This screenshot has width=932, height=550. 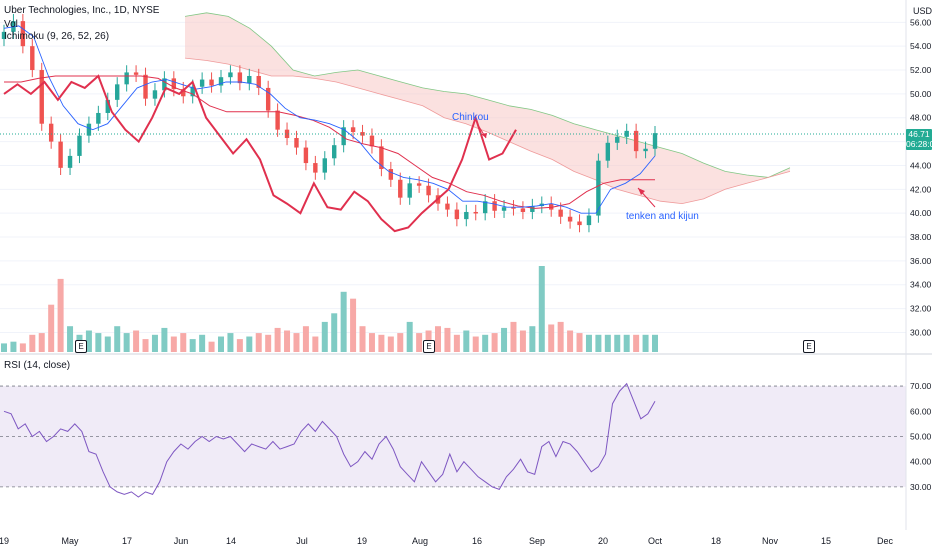 What do you see at coordinates (921, 386) in the screenshot?
I see `rsi-tick-label: 70.00` at bounding box center [921, 386].